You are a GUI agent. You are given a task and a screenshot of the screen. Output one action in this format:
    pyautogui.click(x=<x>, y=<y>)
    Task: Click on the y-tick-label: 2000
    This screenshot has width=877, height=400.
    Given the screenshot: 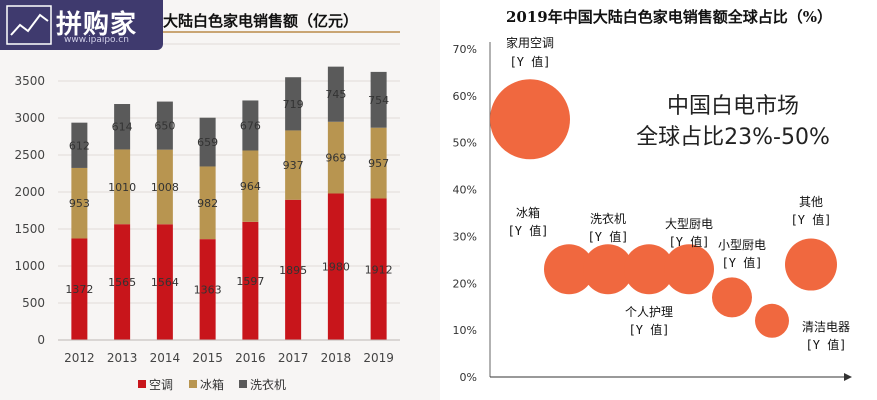 What is the action you would take?
    pyautogui.click(x=29, y=192)
    